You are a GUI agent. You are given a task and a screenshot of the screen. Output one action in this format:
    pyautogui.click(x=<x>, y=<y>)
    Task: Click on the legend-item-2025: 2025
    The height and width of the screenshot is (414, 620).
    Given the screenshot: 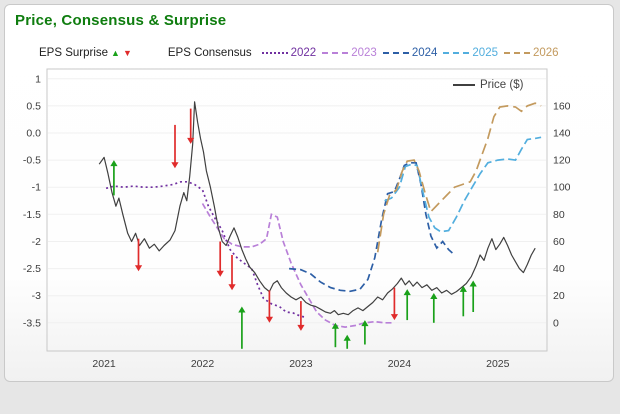 What is the action you would take?
    pyautogui.click(x=470, y=53)
    